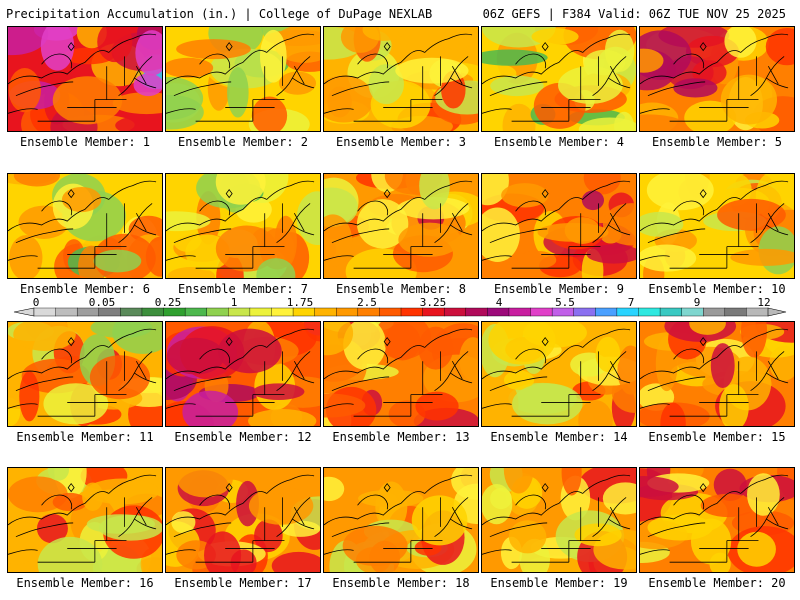 This screenshot has width=800, height=600. What do you see at coordinates (243, 583) in the screenshot?
I see `ensemble-member-label: Ensemble Member: 17` at bounding box center [243, 583].